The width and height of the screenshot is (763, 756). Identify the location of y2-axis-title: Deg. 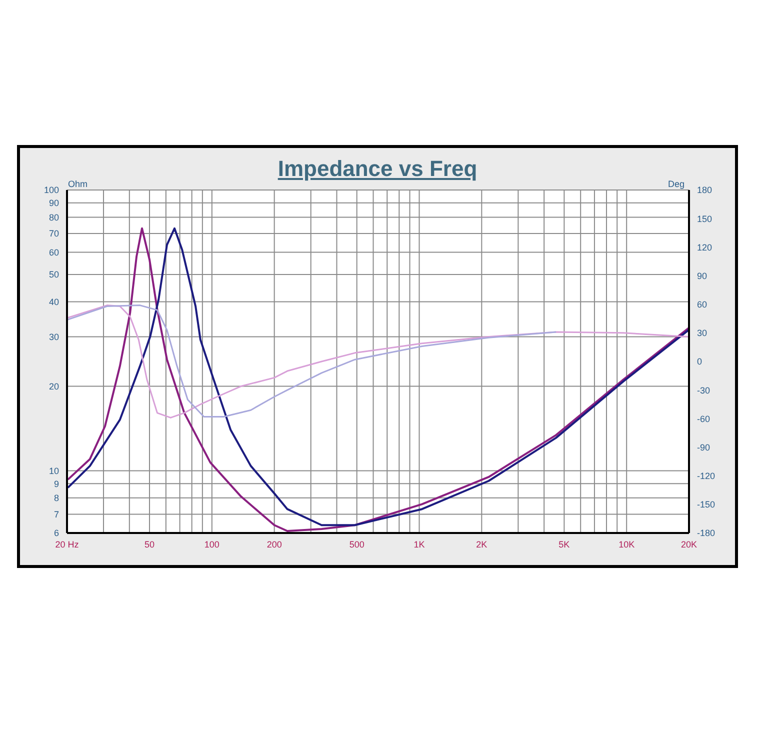
(676, 184).